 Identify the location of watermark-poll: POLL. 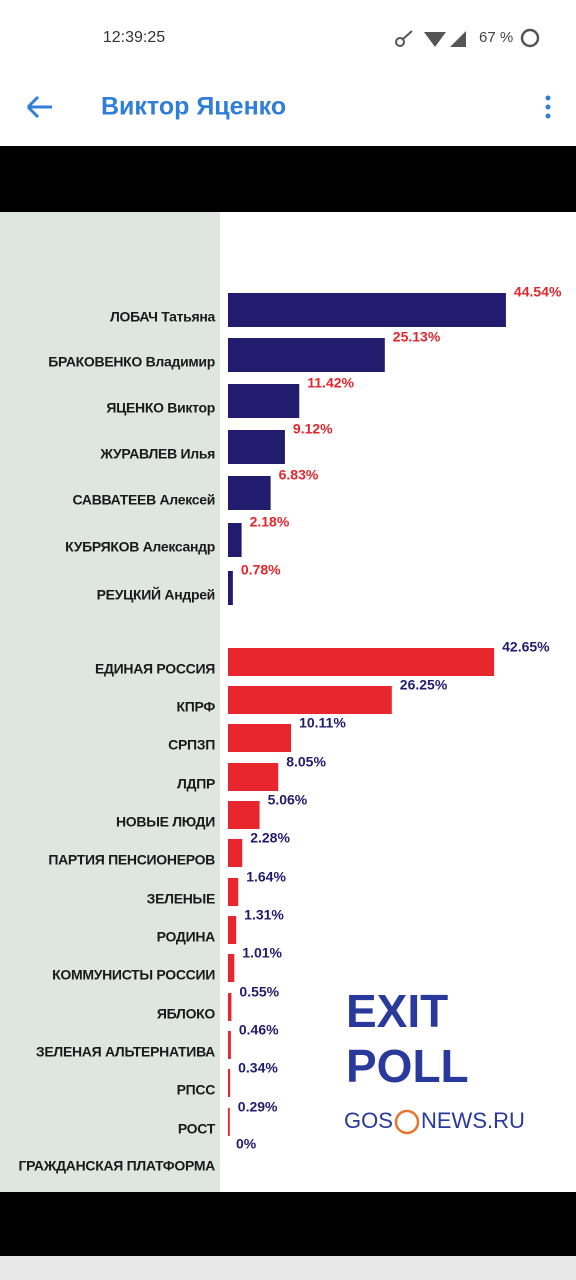
(407, 1066).